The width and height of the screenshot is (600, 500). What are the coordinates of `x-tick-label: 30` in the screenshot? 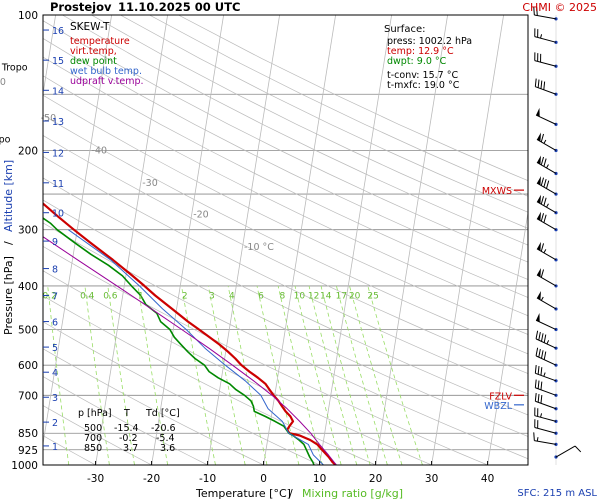 It's located at (431, 479).